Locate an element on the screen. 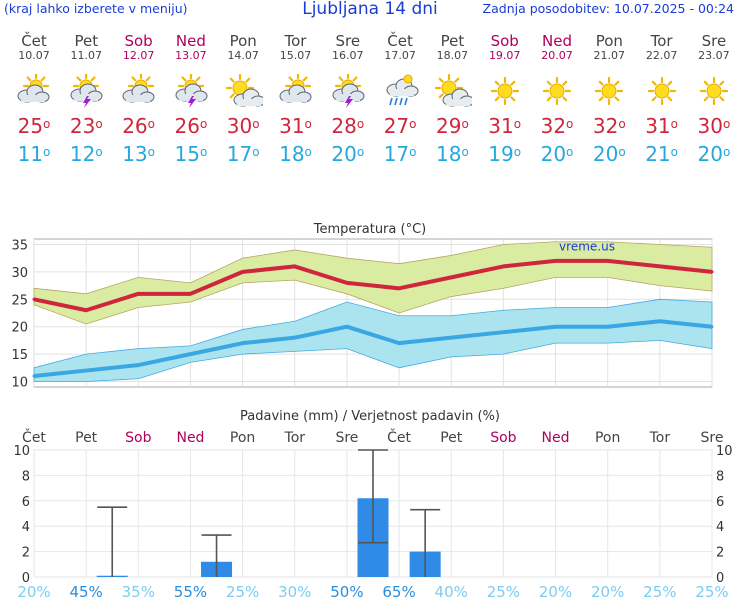 Image resolution: width=740 pixels, height=600 pixels. y-tick-label-left: 0 is located at coordinates (26, 578).